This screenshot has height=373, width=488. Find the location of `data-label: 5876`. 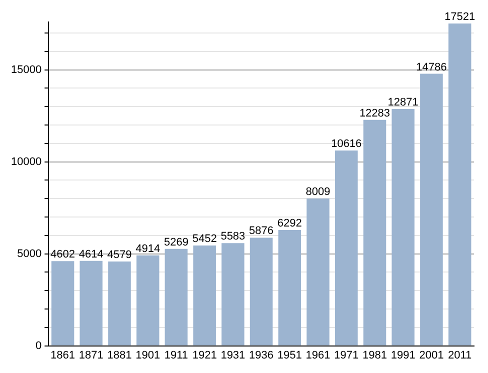

data-label: 5876 is located at coordinates (261, 231).